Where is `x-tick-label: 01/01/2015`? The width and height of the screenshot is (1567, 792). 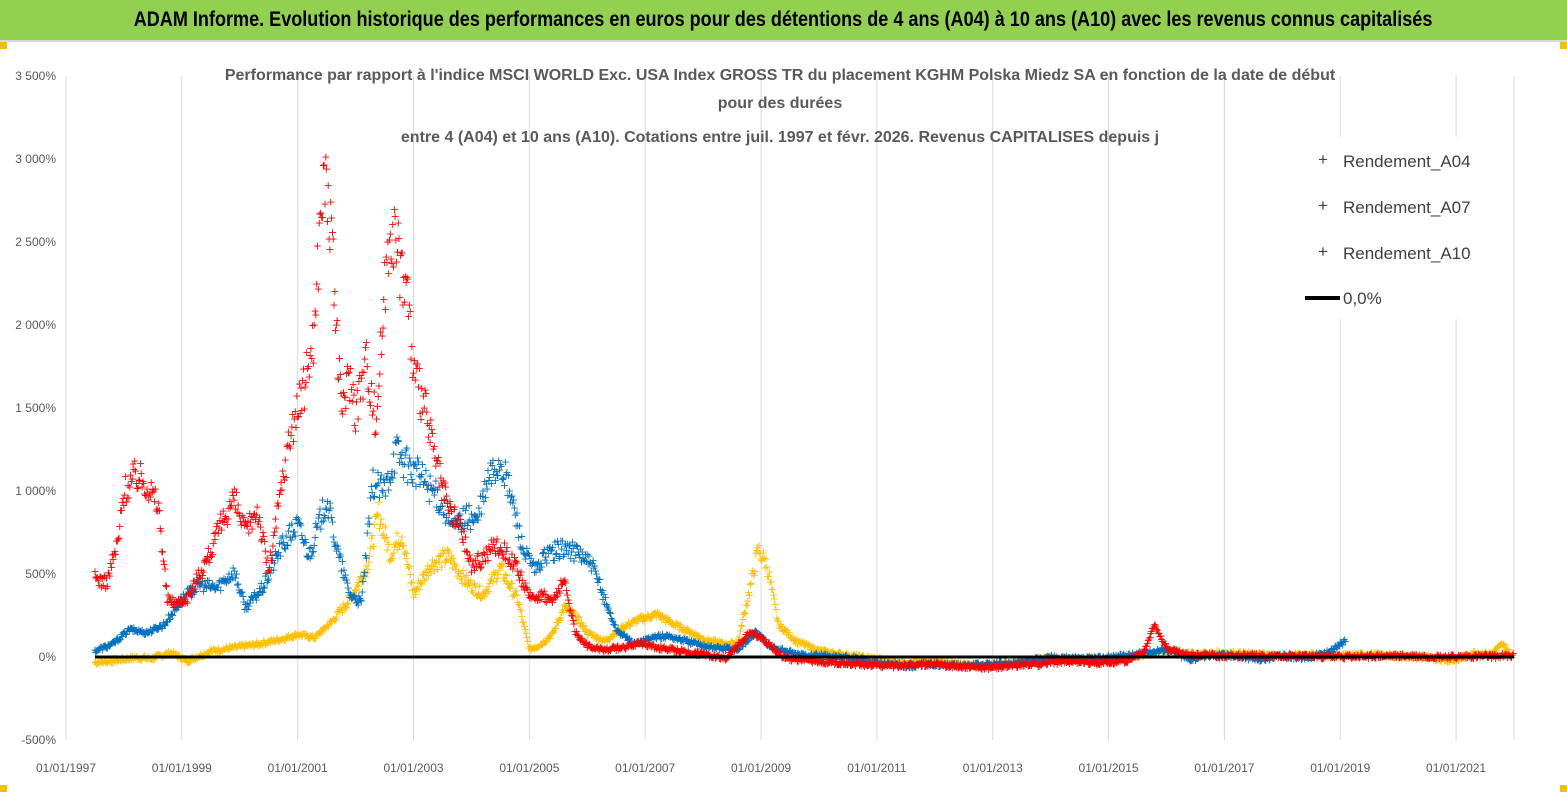
x-tick-label: 01/01/2015 is located at coordinates (1109, 768).